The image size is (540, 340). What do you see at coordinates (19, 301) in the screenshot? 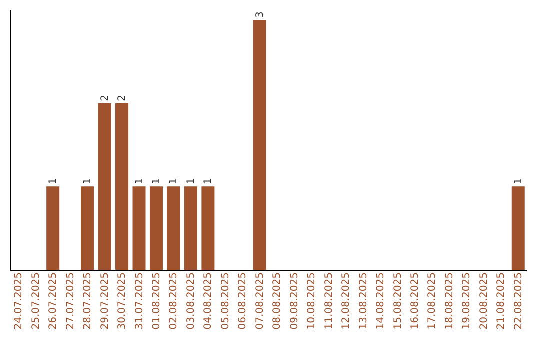
I see `x-tick-label: 24.07.2025` at bounding box center [19, 301].